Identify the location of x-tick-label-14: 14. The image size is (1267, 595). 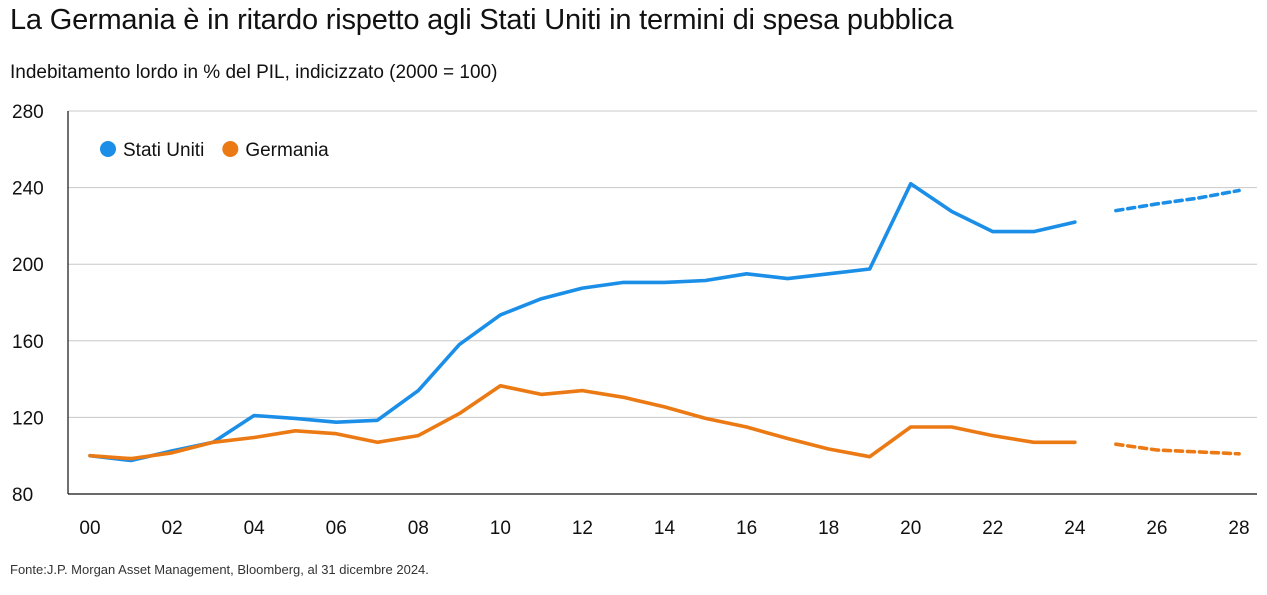
(665, 528).